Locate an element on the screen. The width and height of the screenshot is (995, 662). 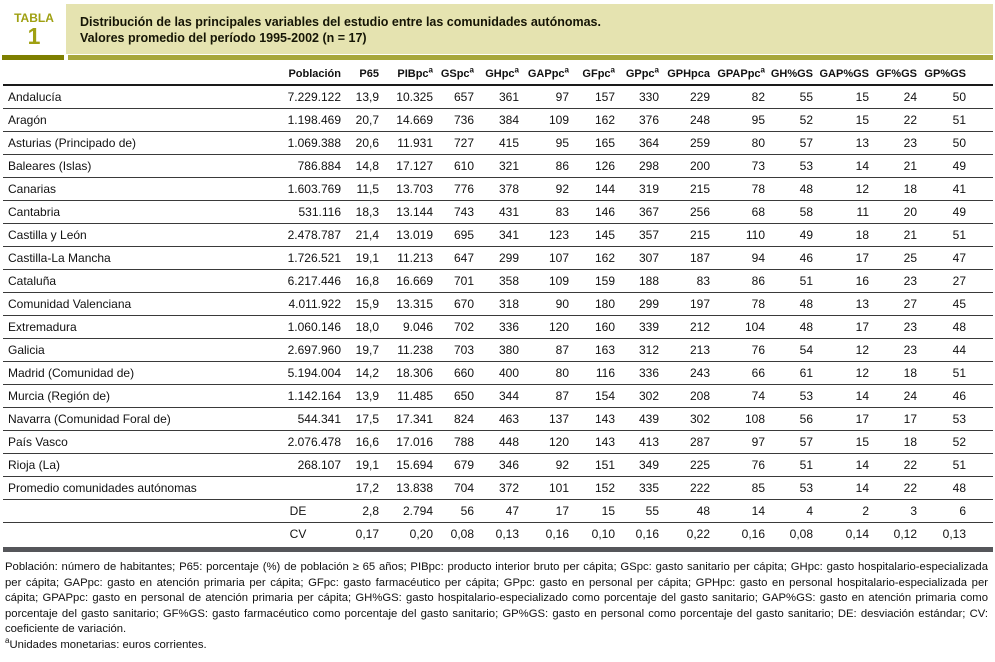
divider-bar-dark is located at coordinates (33, 57).